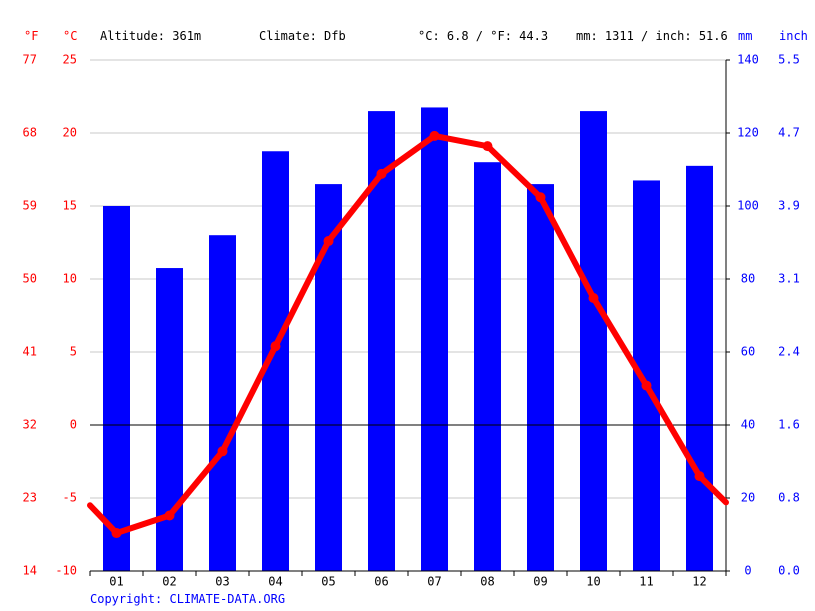 This screenshot has height=611, width=815. What do you see at coordinates (381, 582) in the screenshot?
I see `month-label: 06` at bounding box center [381, 582].